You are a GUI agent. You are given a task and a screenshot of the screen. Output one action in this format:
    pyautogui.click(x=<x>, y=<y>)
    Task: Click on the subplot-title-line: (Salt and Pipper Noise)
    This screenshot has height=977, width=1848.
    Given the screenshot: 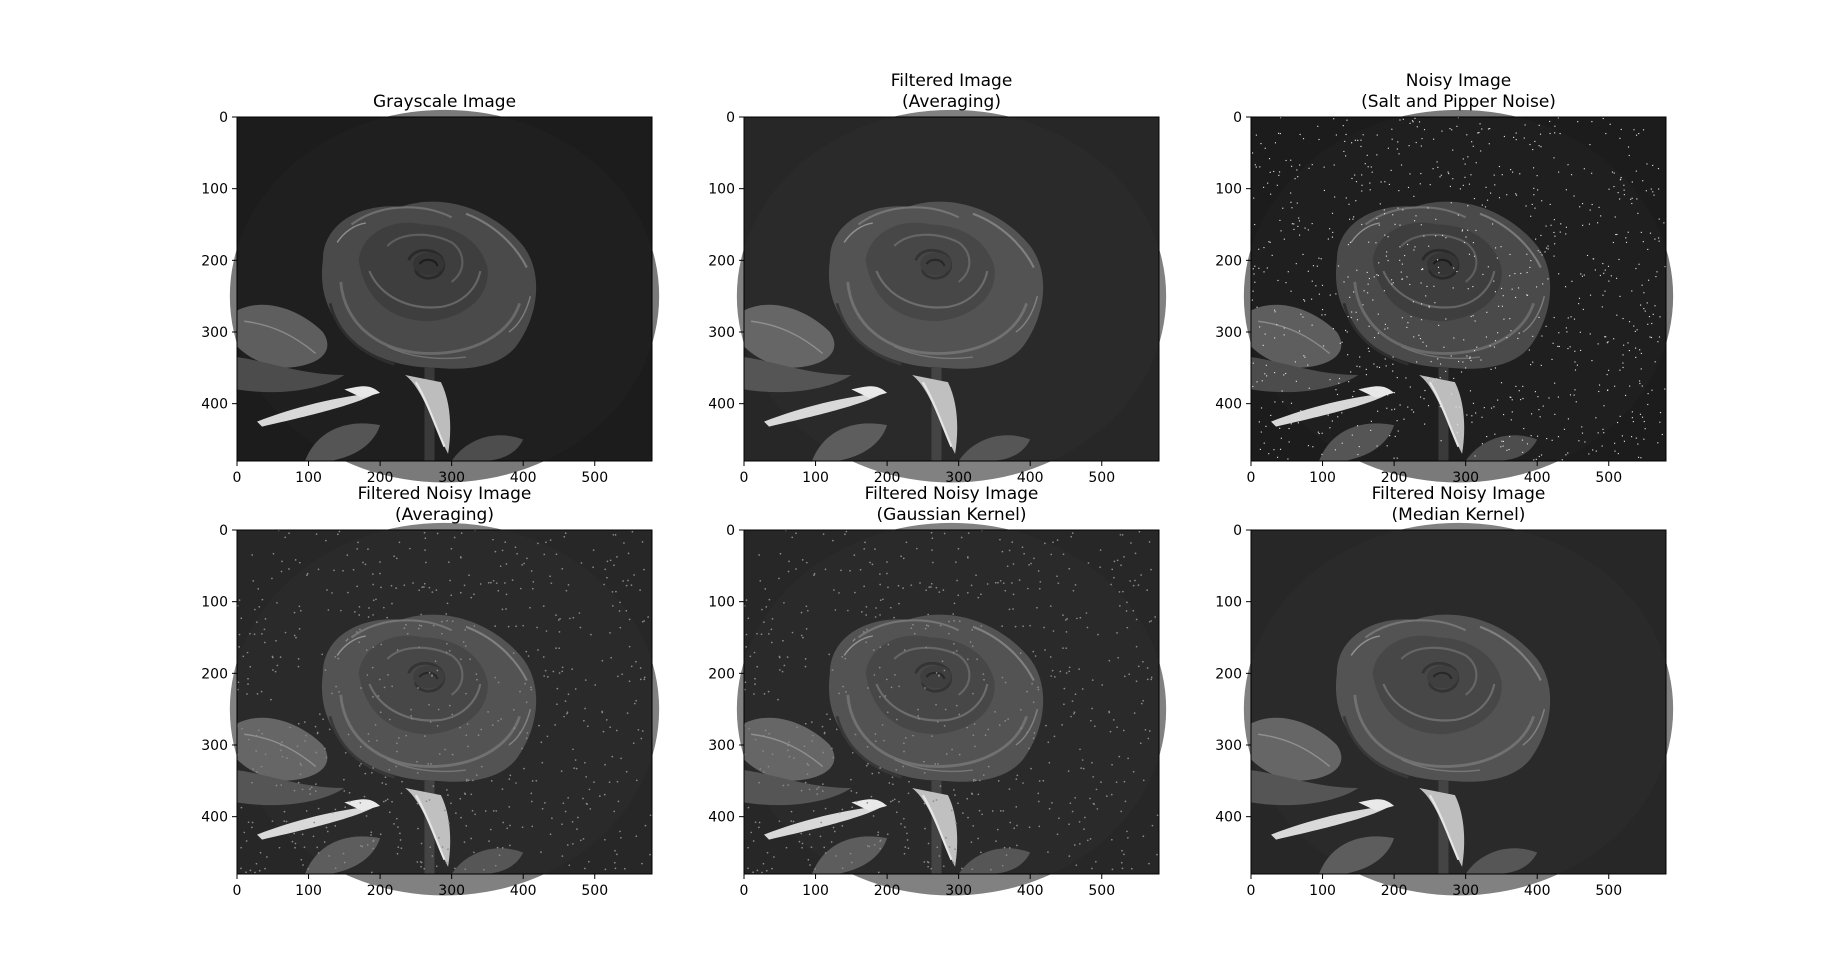 What is the action you would take?
    pyautogui.click(x=1458, y=102)
    